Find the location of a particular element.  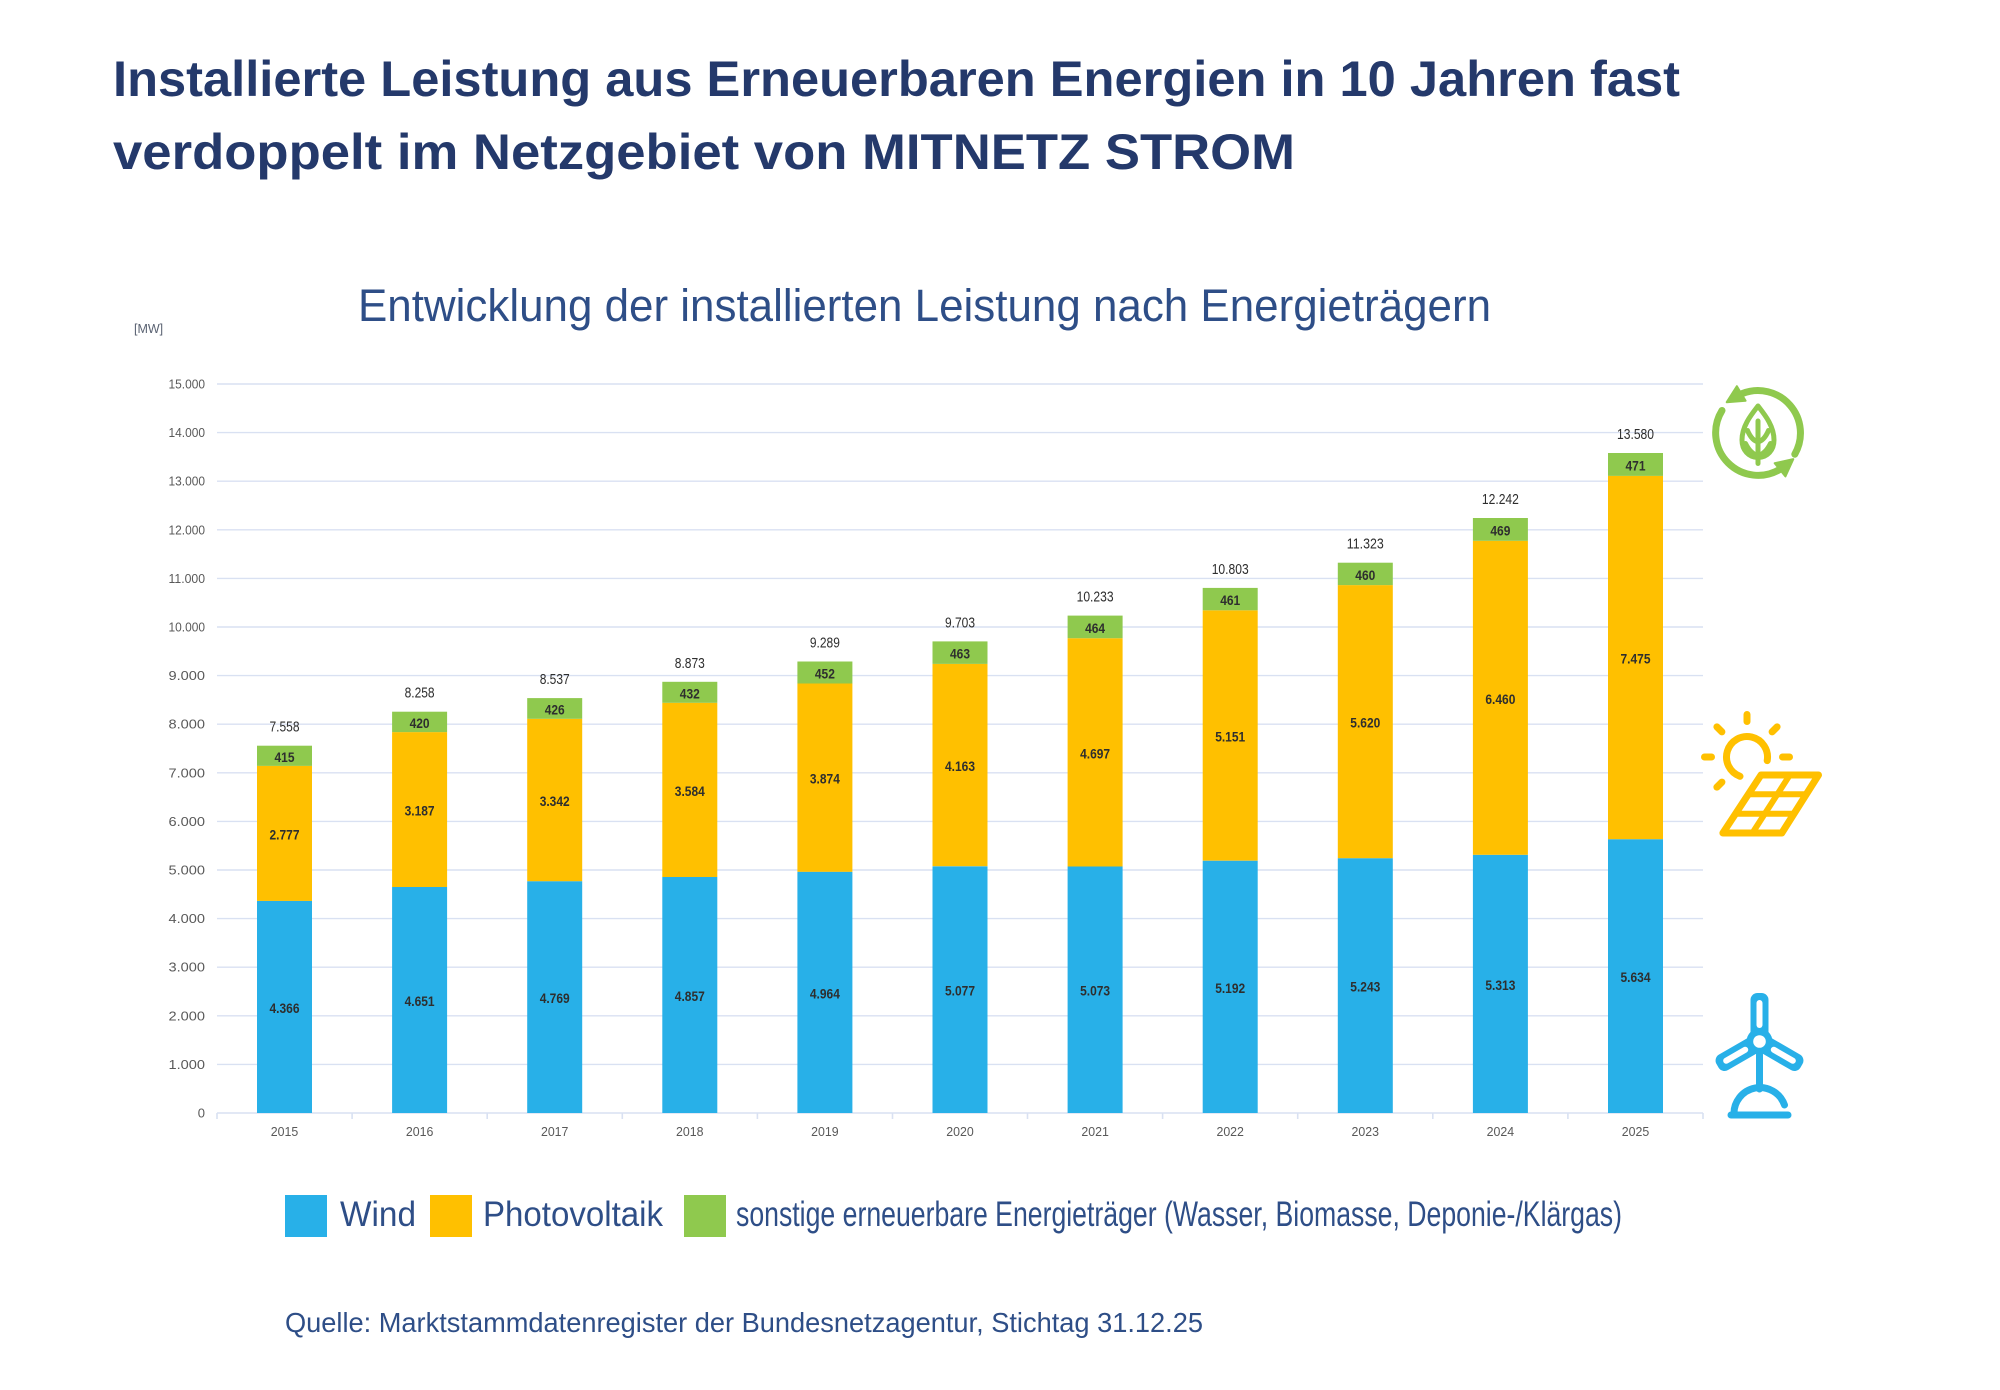

svg-text: 10.803 is located at coordinates (1230, 570).